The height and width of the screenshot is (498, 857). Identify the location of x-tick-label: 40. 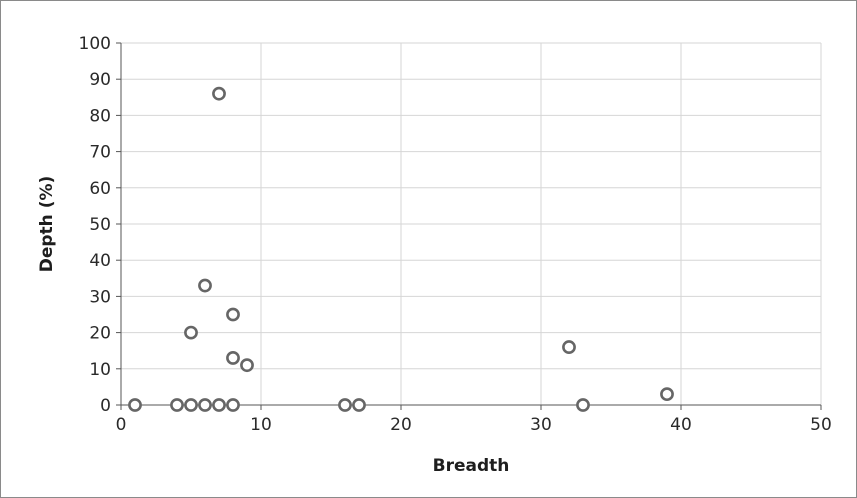
(681, 425).